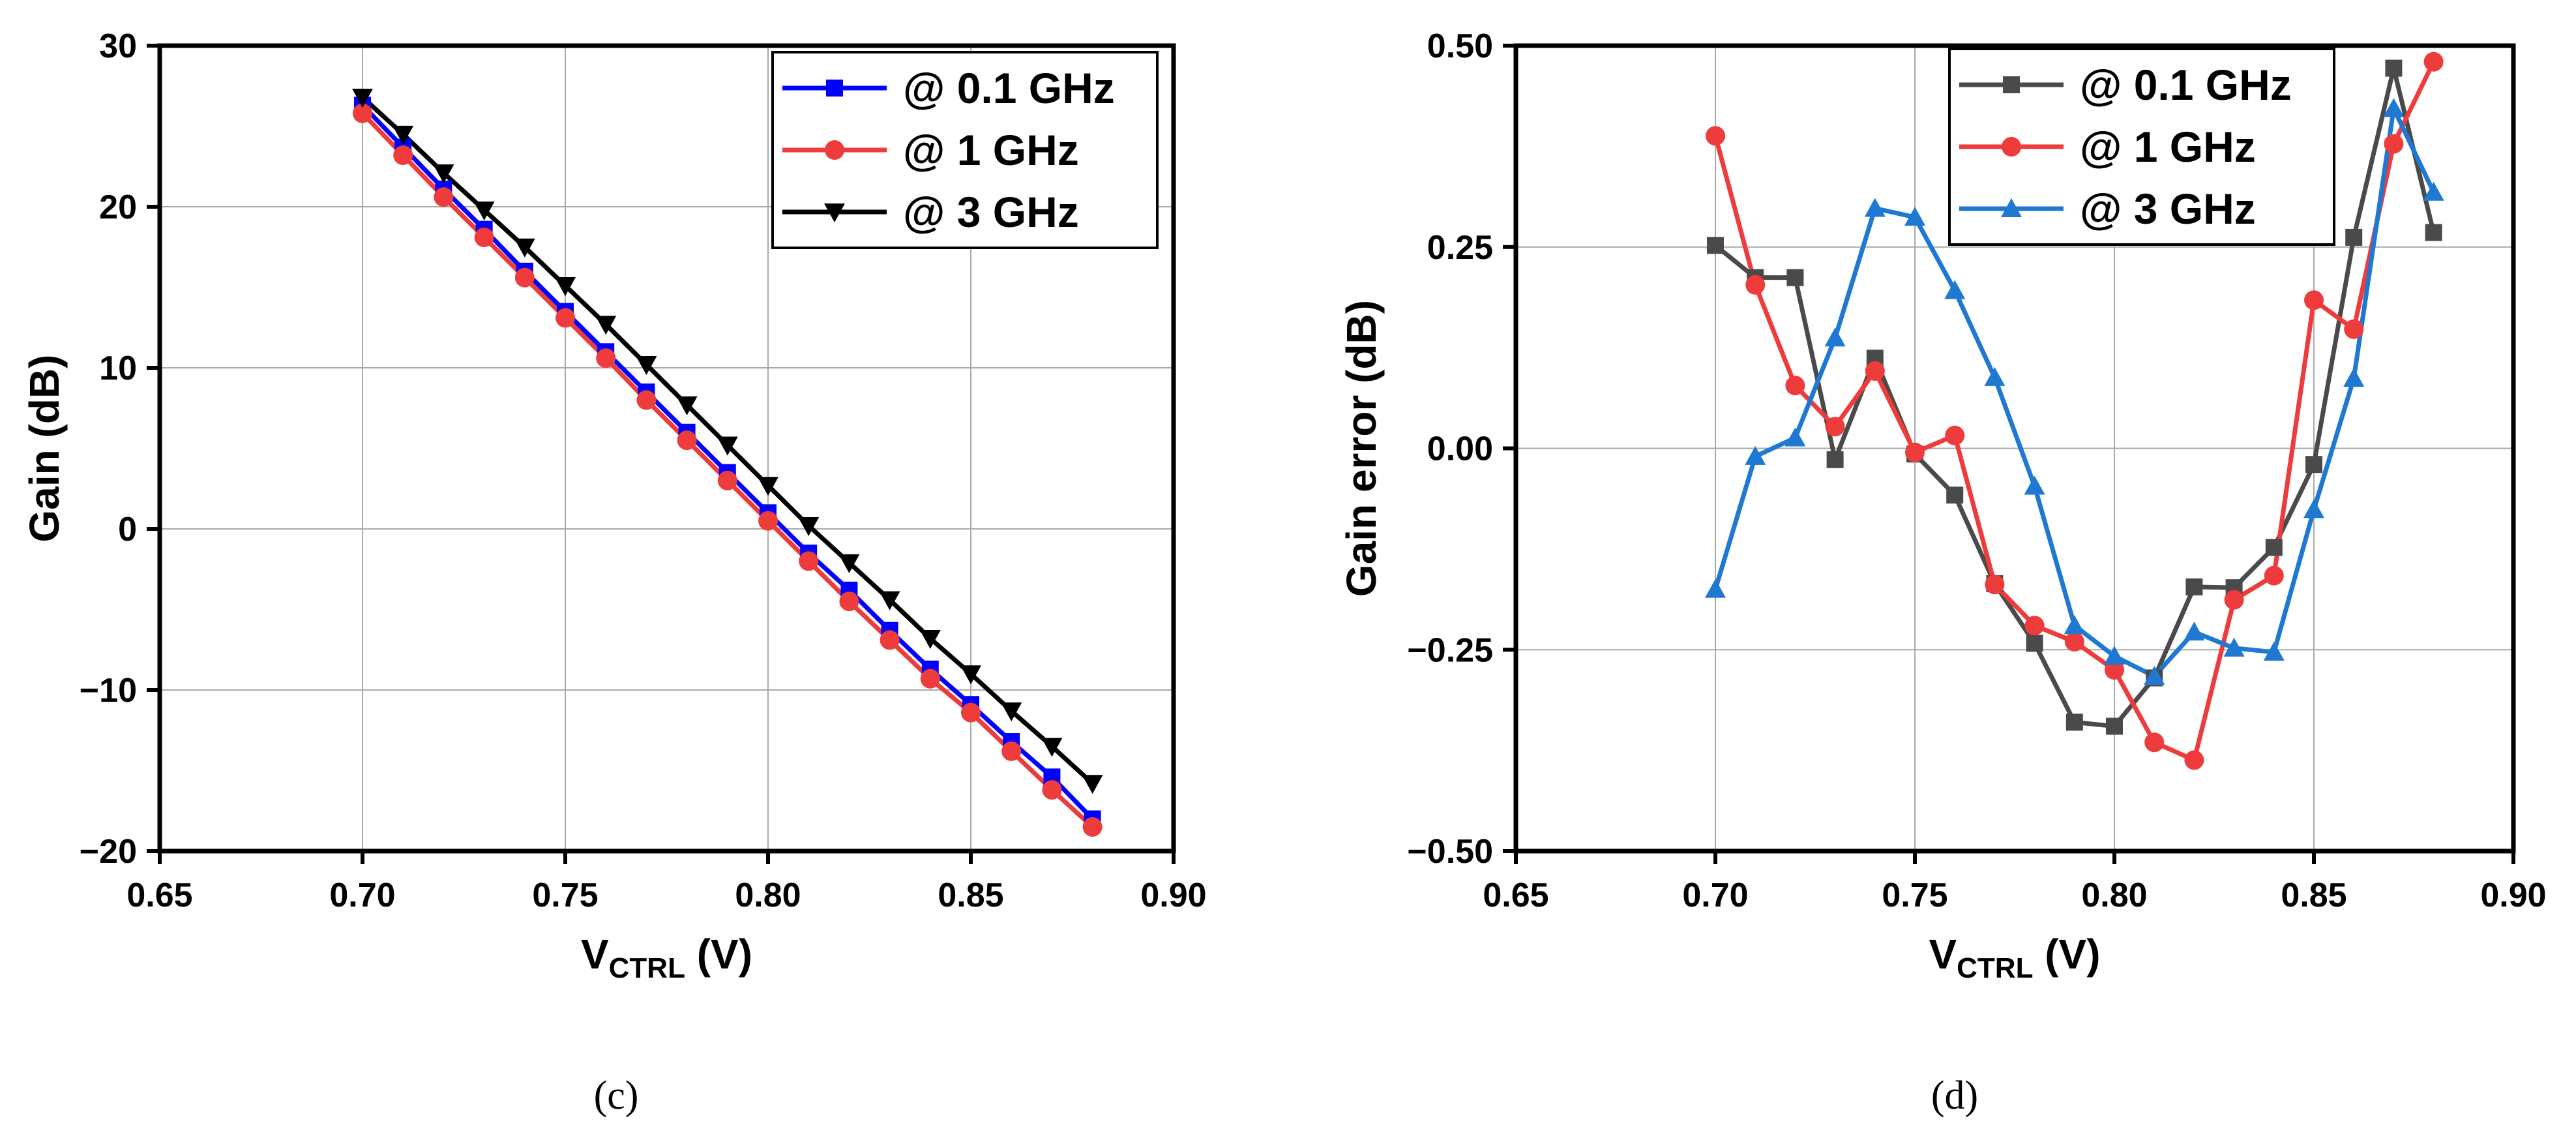  What do you see at coordinates (1361, 449) in the screenshot?
I see `d-y-axis-title: Gain error (dB)` at bounding box center [1361, 449].